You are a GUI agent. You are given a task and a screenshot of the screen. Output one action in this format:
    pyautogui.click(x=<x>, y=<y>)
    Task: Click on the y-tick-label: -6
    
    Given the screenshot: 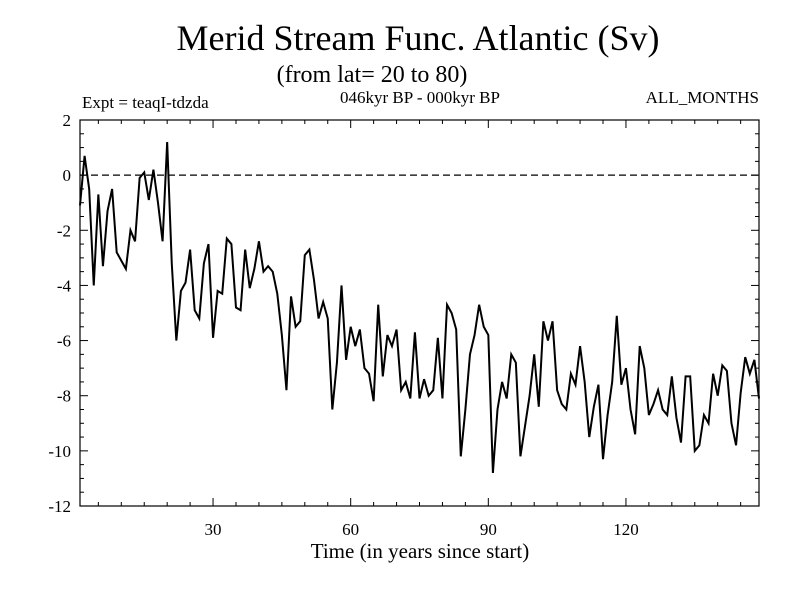 What is the action you would take?
    pyautogui.click(x=64, y=341)
    